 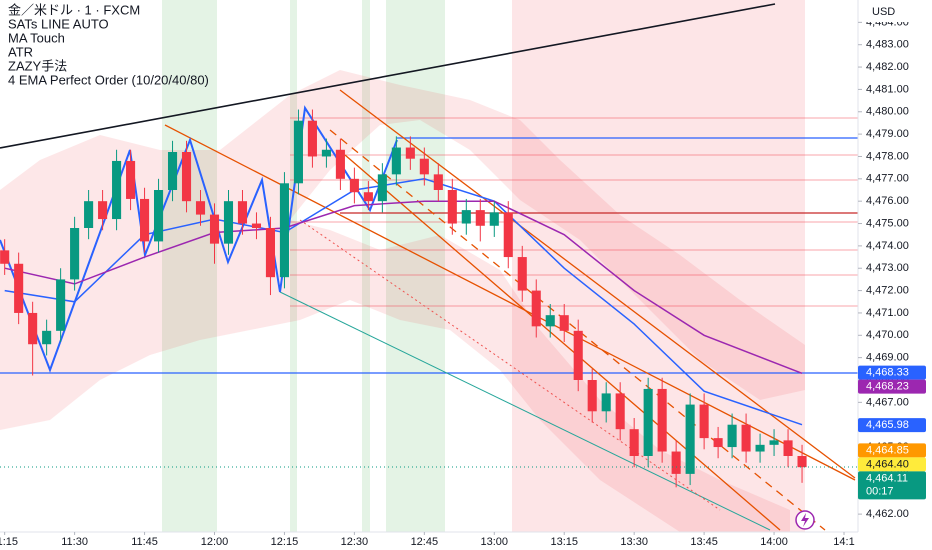 I want to click on y-tick-label: 4,470.00, so click(x=887, y=335).